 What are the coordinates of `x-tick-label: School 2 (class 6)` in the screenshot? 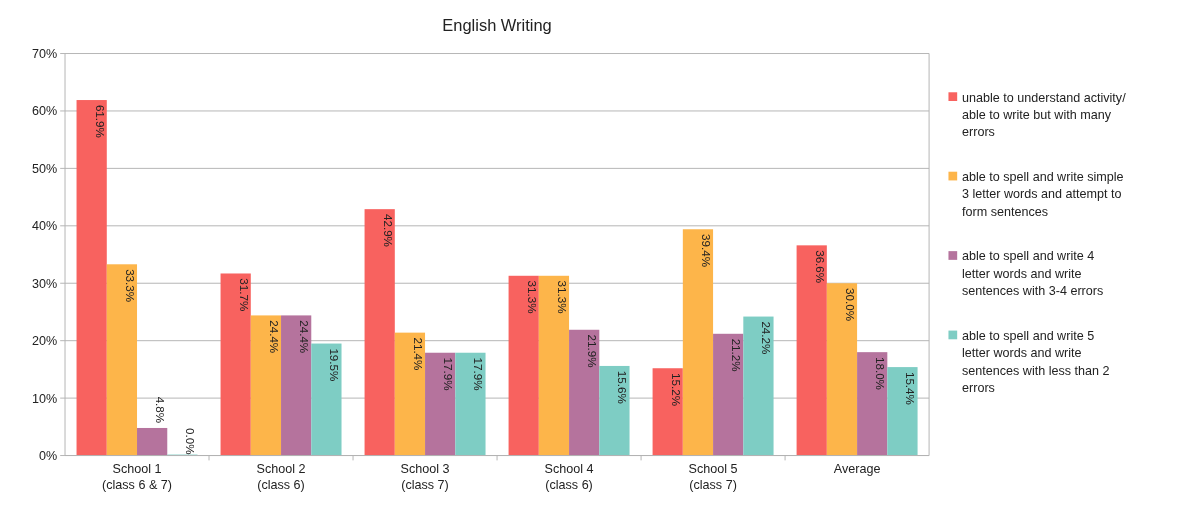 It's located at (281, 477).